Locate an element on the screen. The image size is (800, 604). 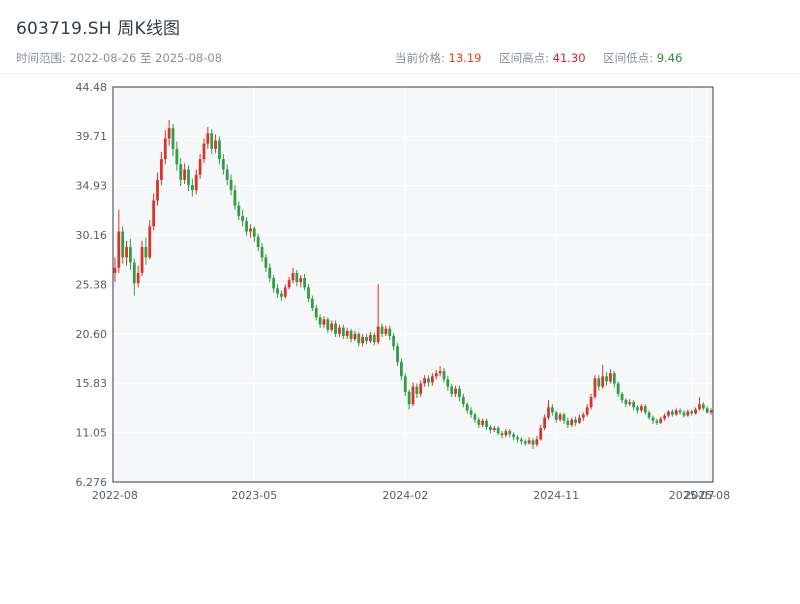
range-low-value: 9.46 is located at coordinates (669, 58).